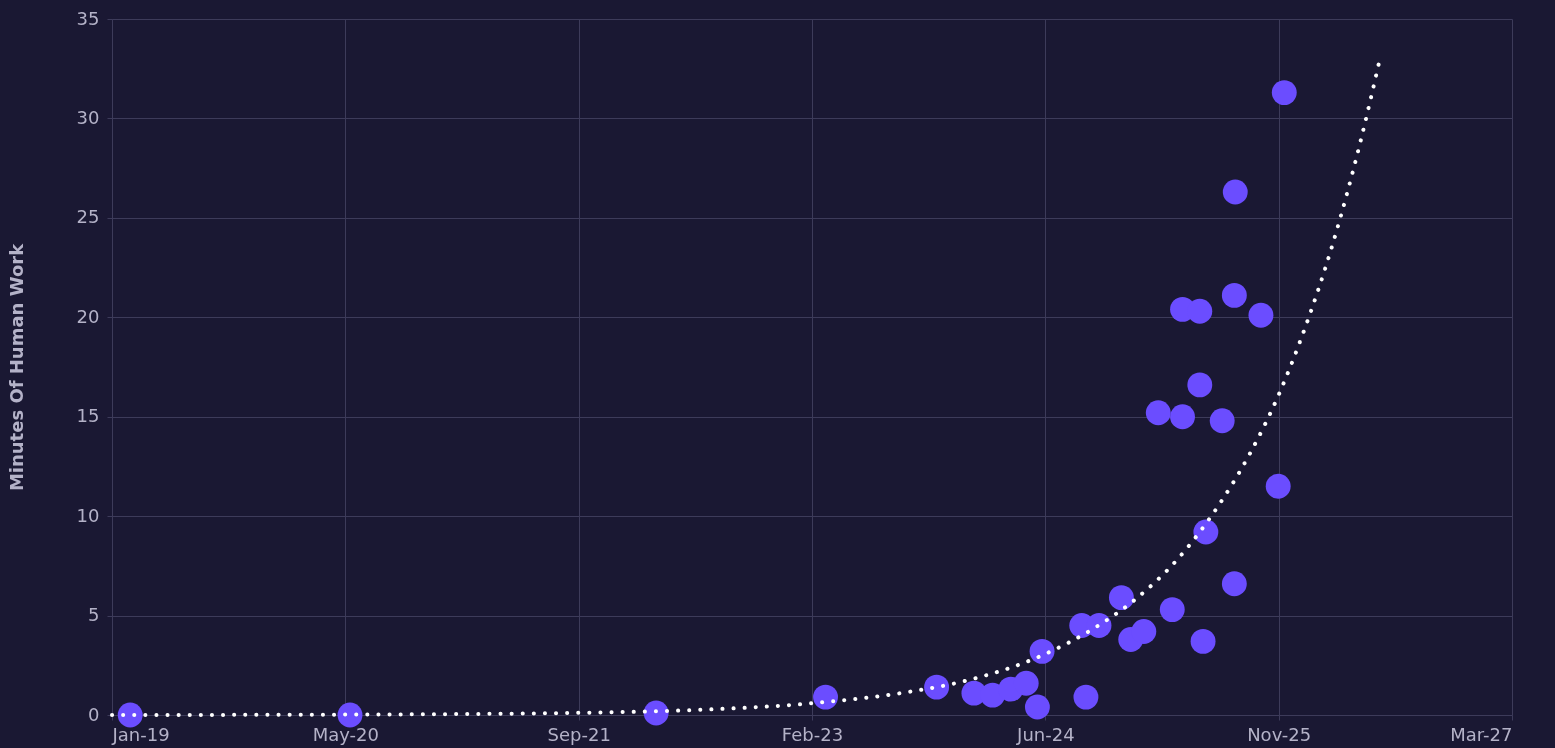 Image resolution: width=1555 pixels, height=748 pixels. Describe the element at coordinates (88, 316) in the screenshot. I see `y-tick-label: 20` at that location.